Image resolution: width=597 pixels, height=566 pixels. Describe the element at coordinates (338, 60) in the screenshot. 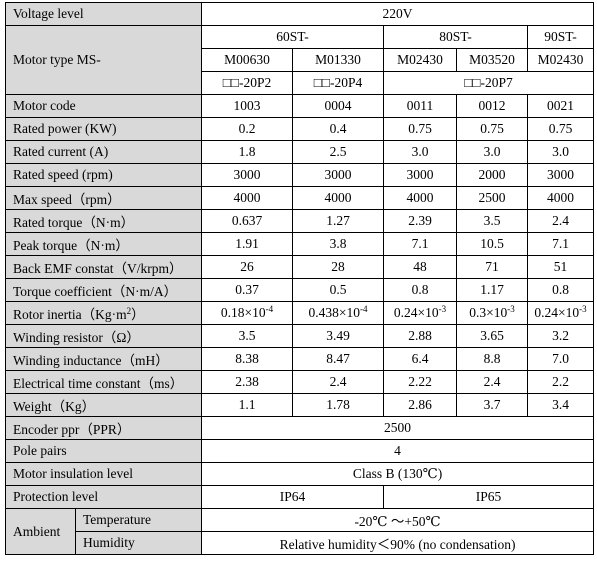

I see `motor-model: M01330` at that location.